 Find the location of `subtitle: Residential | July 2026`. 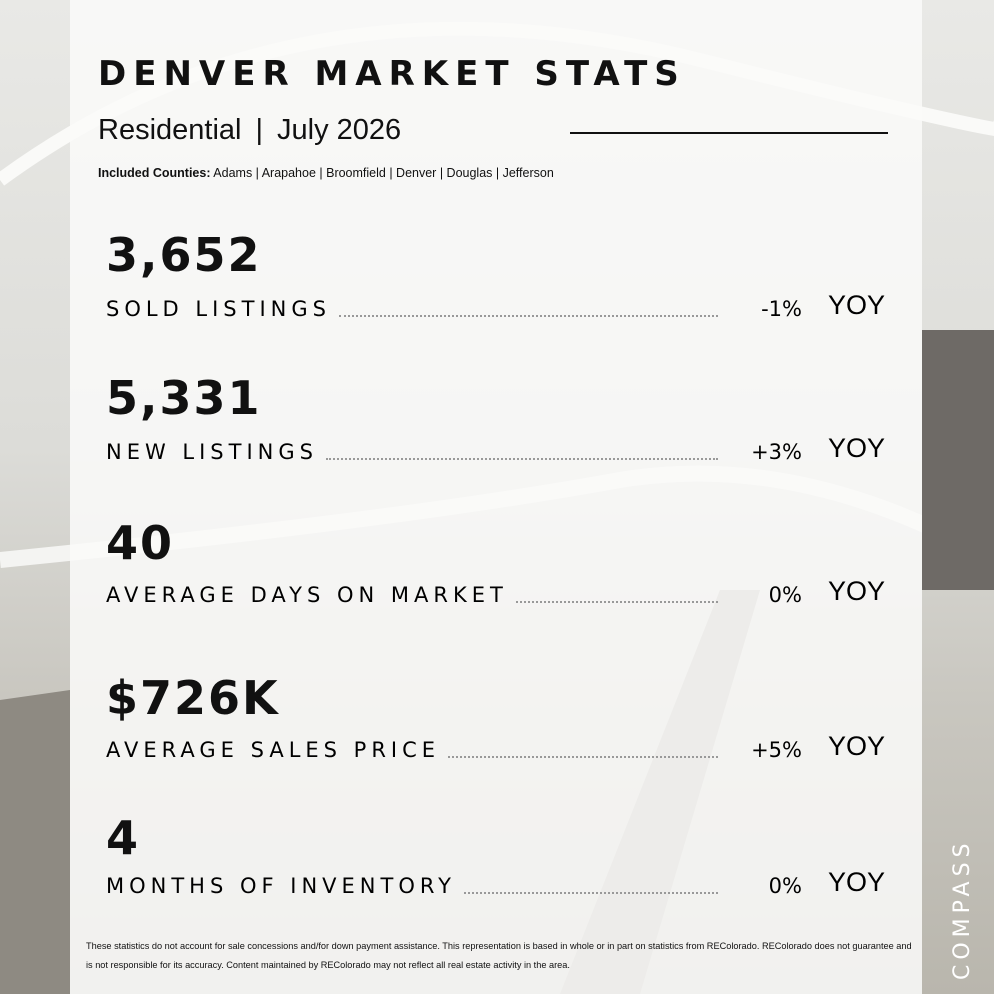

subtitle: Residential | July 2026 is located at coordinates (256, 130).